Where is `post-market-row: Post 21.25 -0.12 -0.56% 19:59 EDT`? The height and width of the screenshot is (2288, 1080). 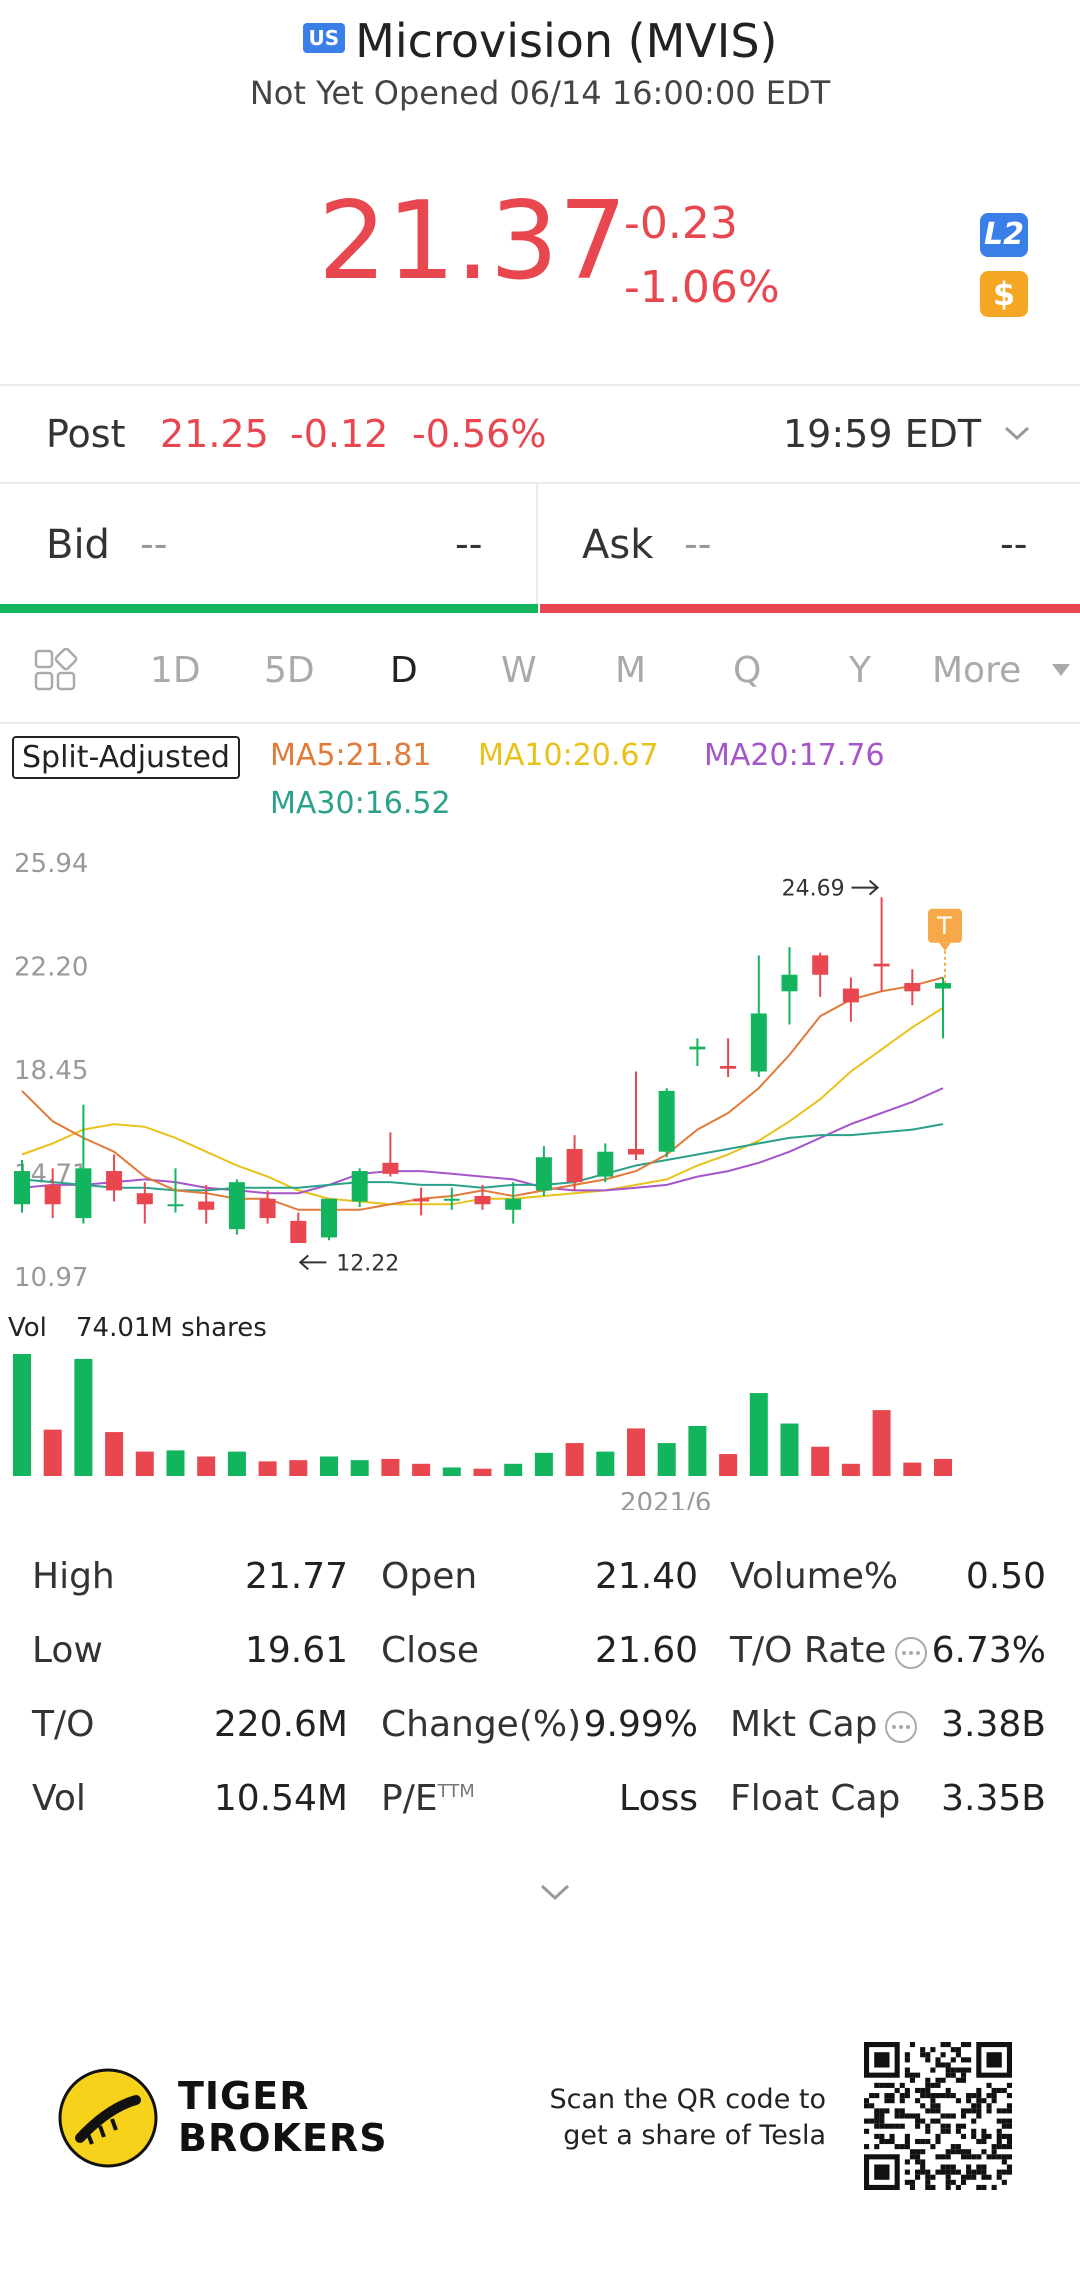
post-market-row: Post 21.25 -0.12 -0.56% 19:59 EDT is located at coordinates (540, 434).